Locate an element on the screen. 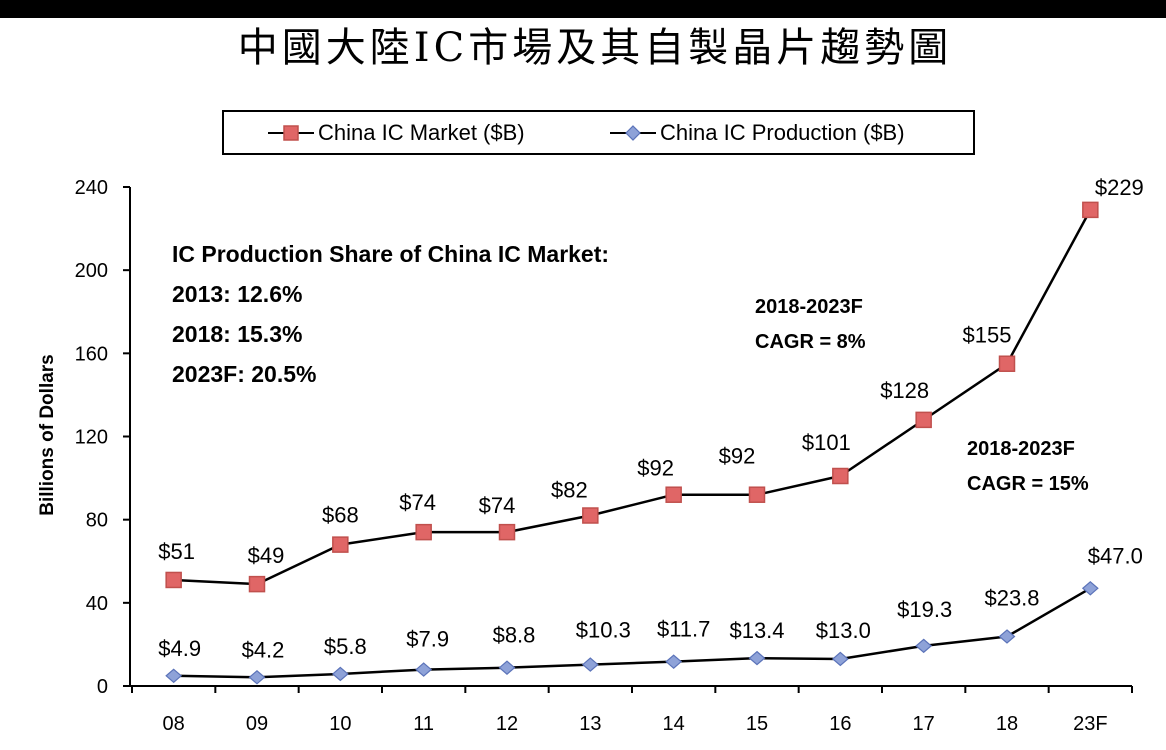  annotation-production-cagr-period: 2018-2023F is located at coordinates (1021, 449).